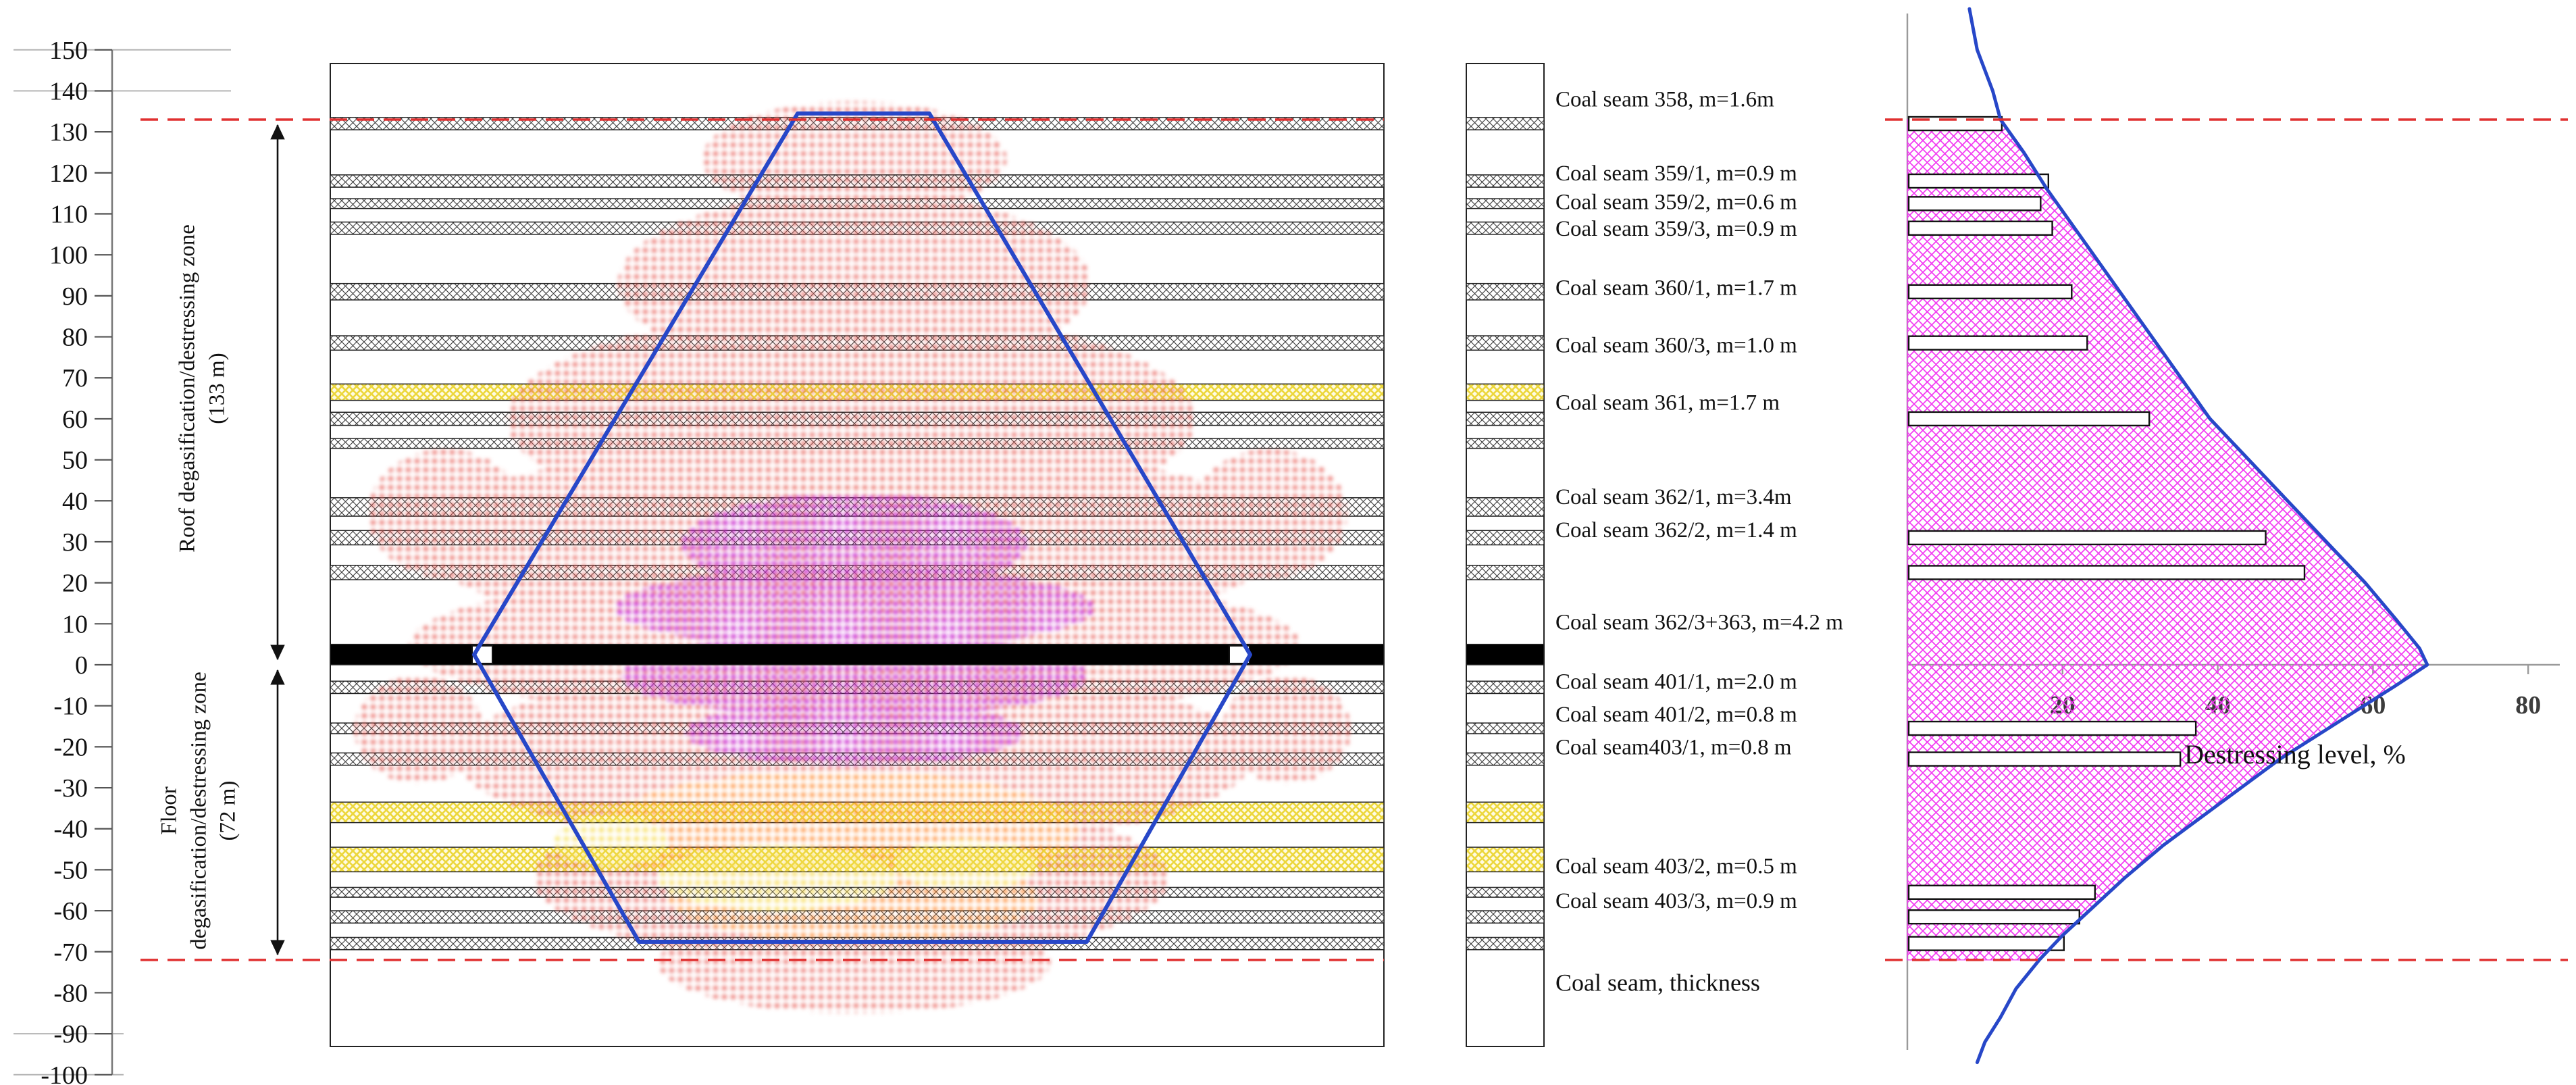  What do you see at coordinates (68, 255) in the screenshot?
I see `y-axis-tick-label: 100` at bounding box center [68, 255].